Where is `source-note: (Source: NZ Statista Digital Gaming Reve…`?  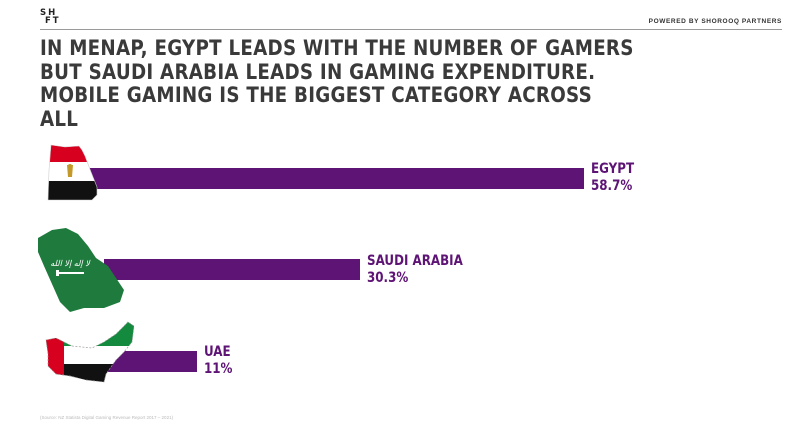 source-note: (Source: NZ Statista Digital Gaming Reve… is located at coordinates (107, 417).